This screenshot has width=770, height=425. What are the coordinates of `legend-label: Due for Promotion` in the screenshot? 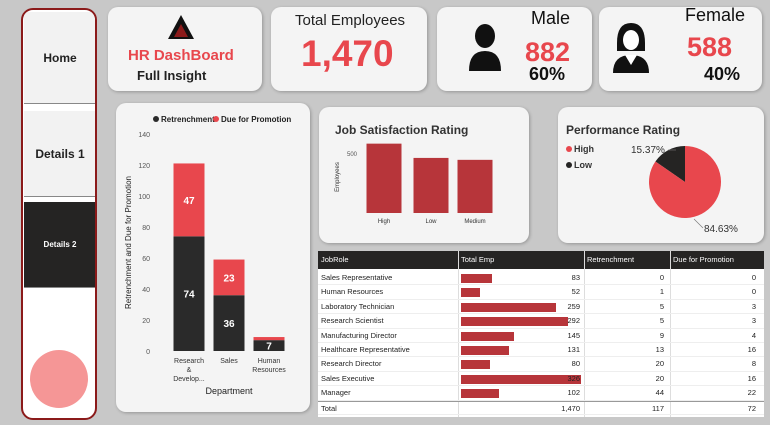 It's located at (256, 119).